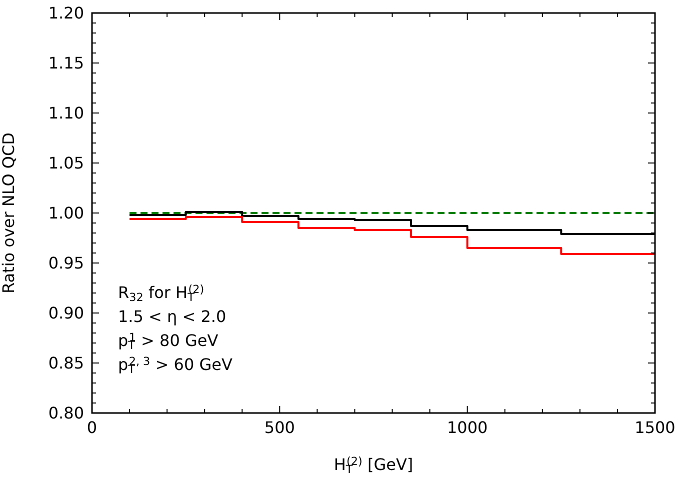 This screenshot has height=486, width=678. What do you see at coordinates (66, 113) in the screenshot?
I see `y-tick-label: 1.10` at bounding box center [66, 113].